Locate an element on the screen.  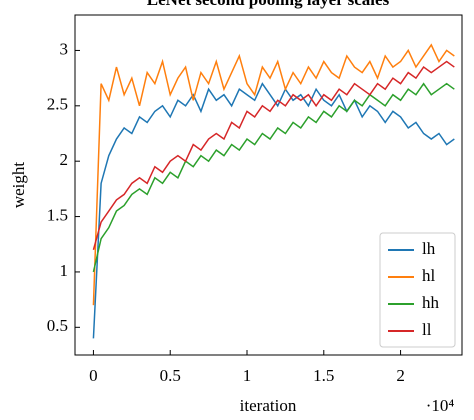
legend-box is located at coordinates (417, 290).